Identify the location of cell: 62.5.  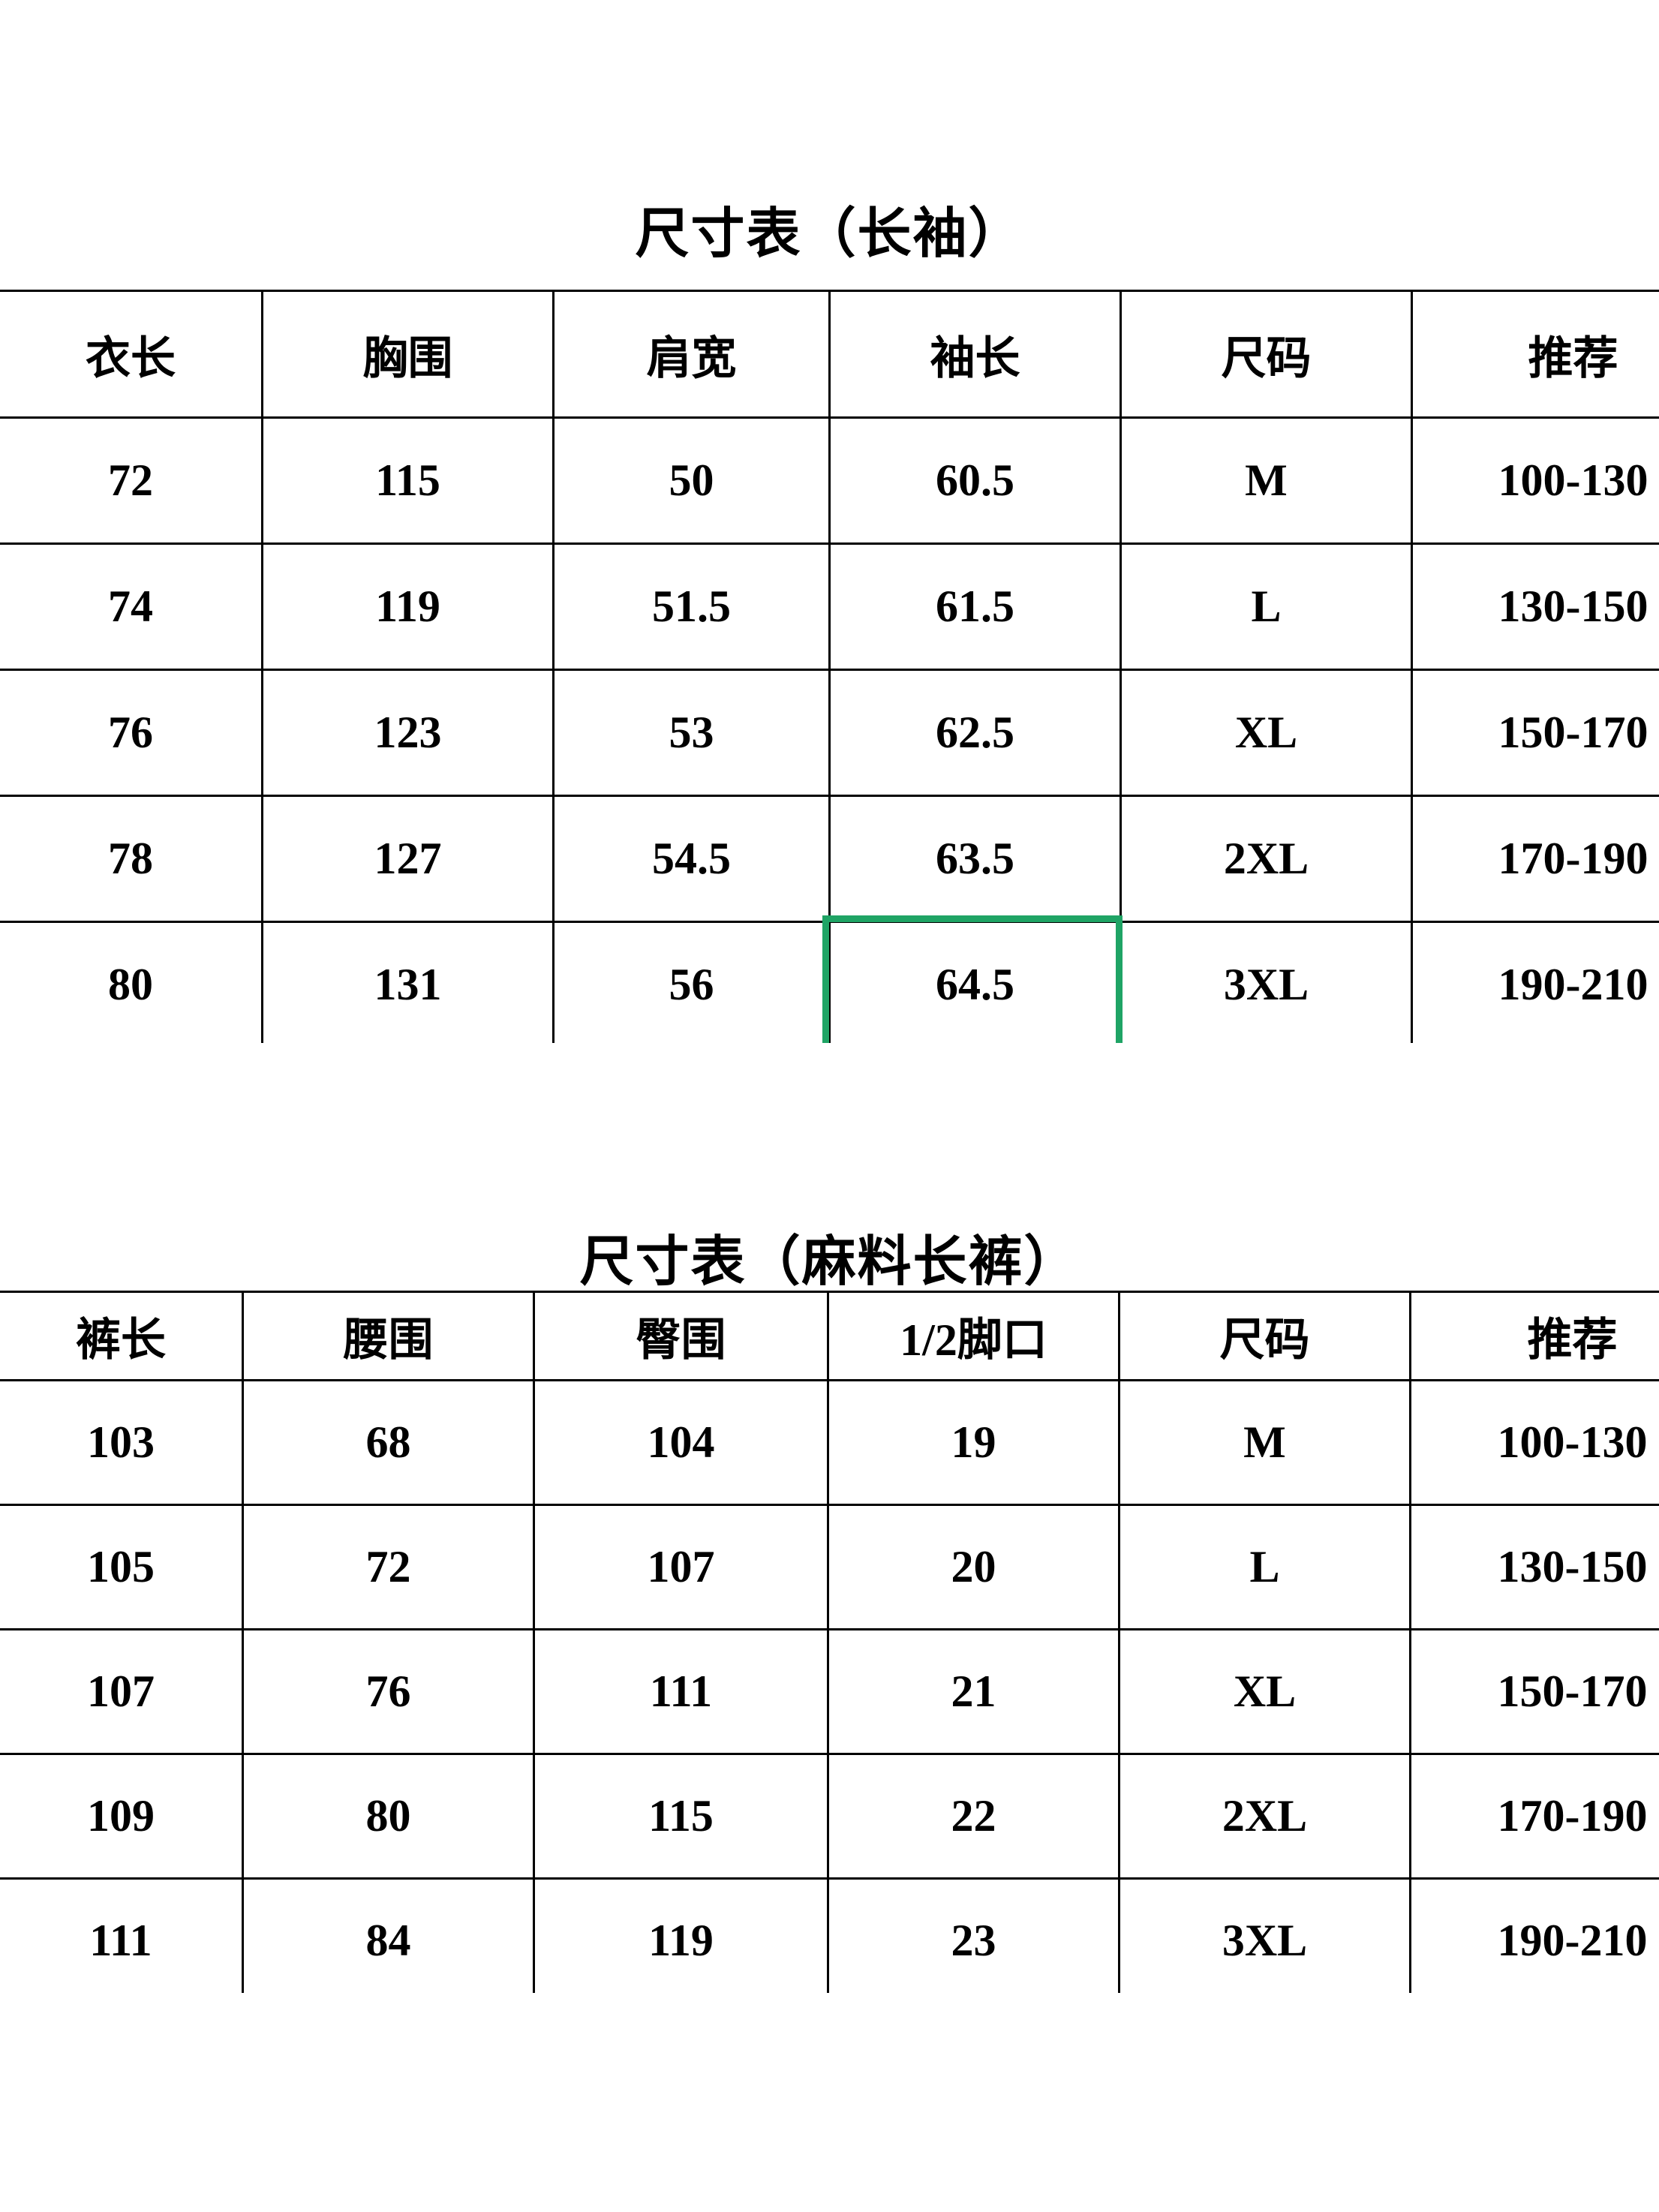
(975, 733).